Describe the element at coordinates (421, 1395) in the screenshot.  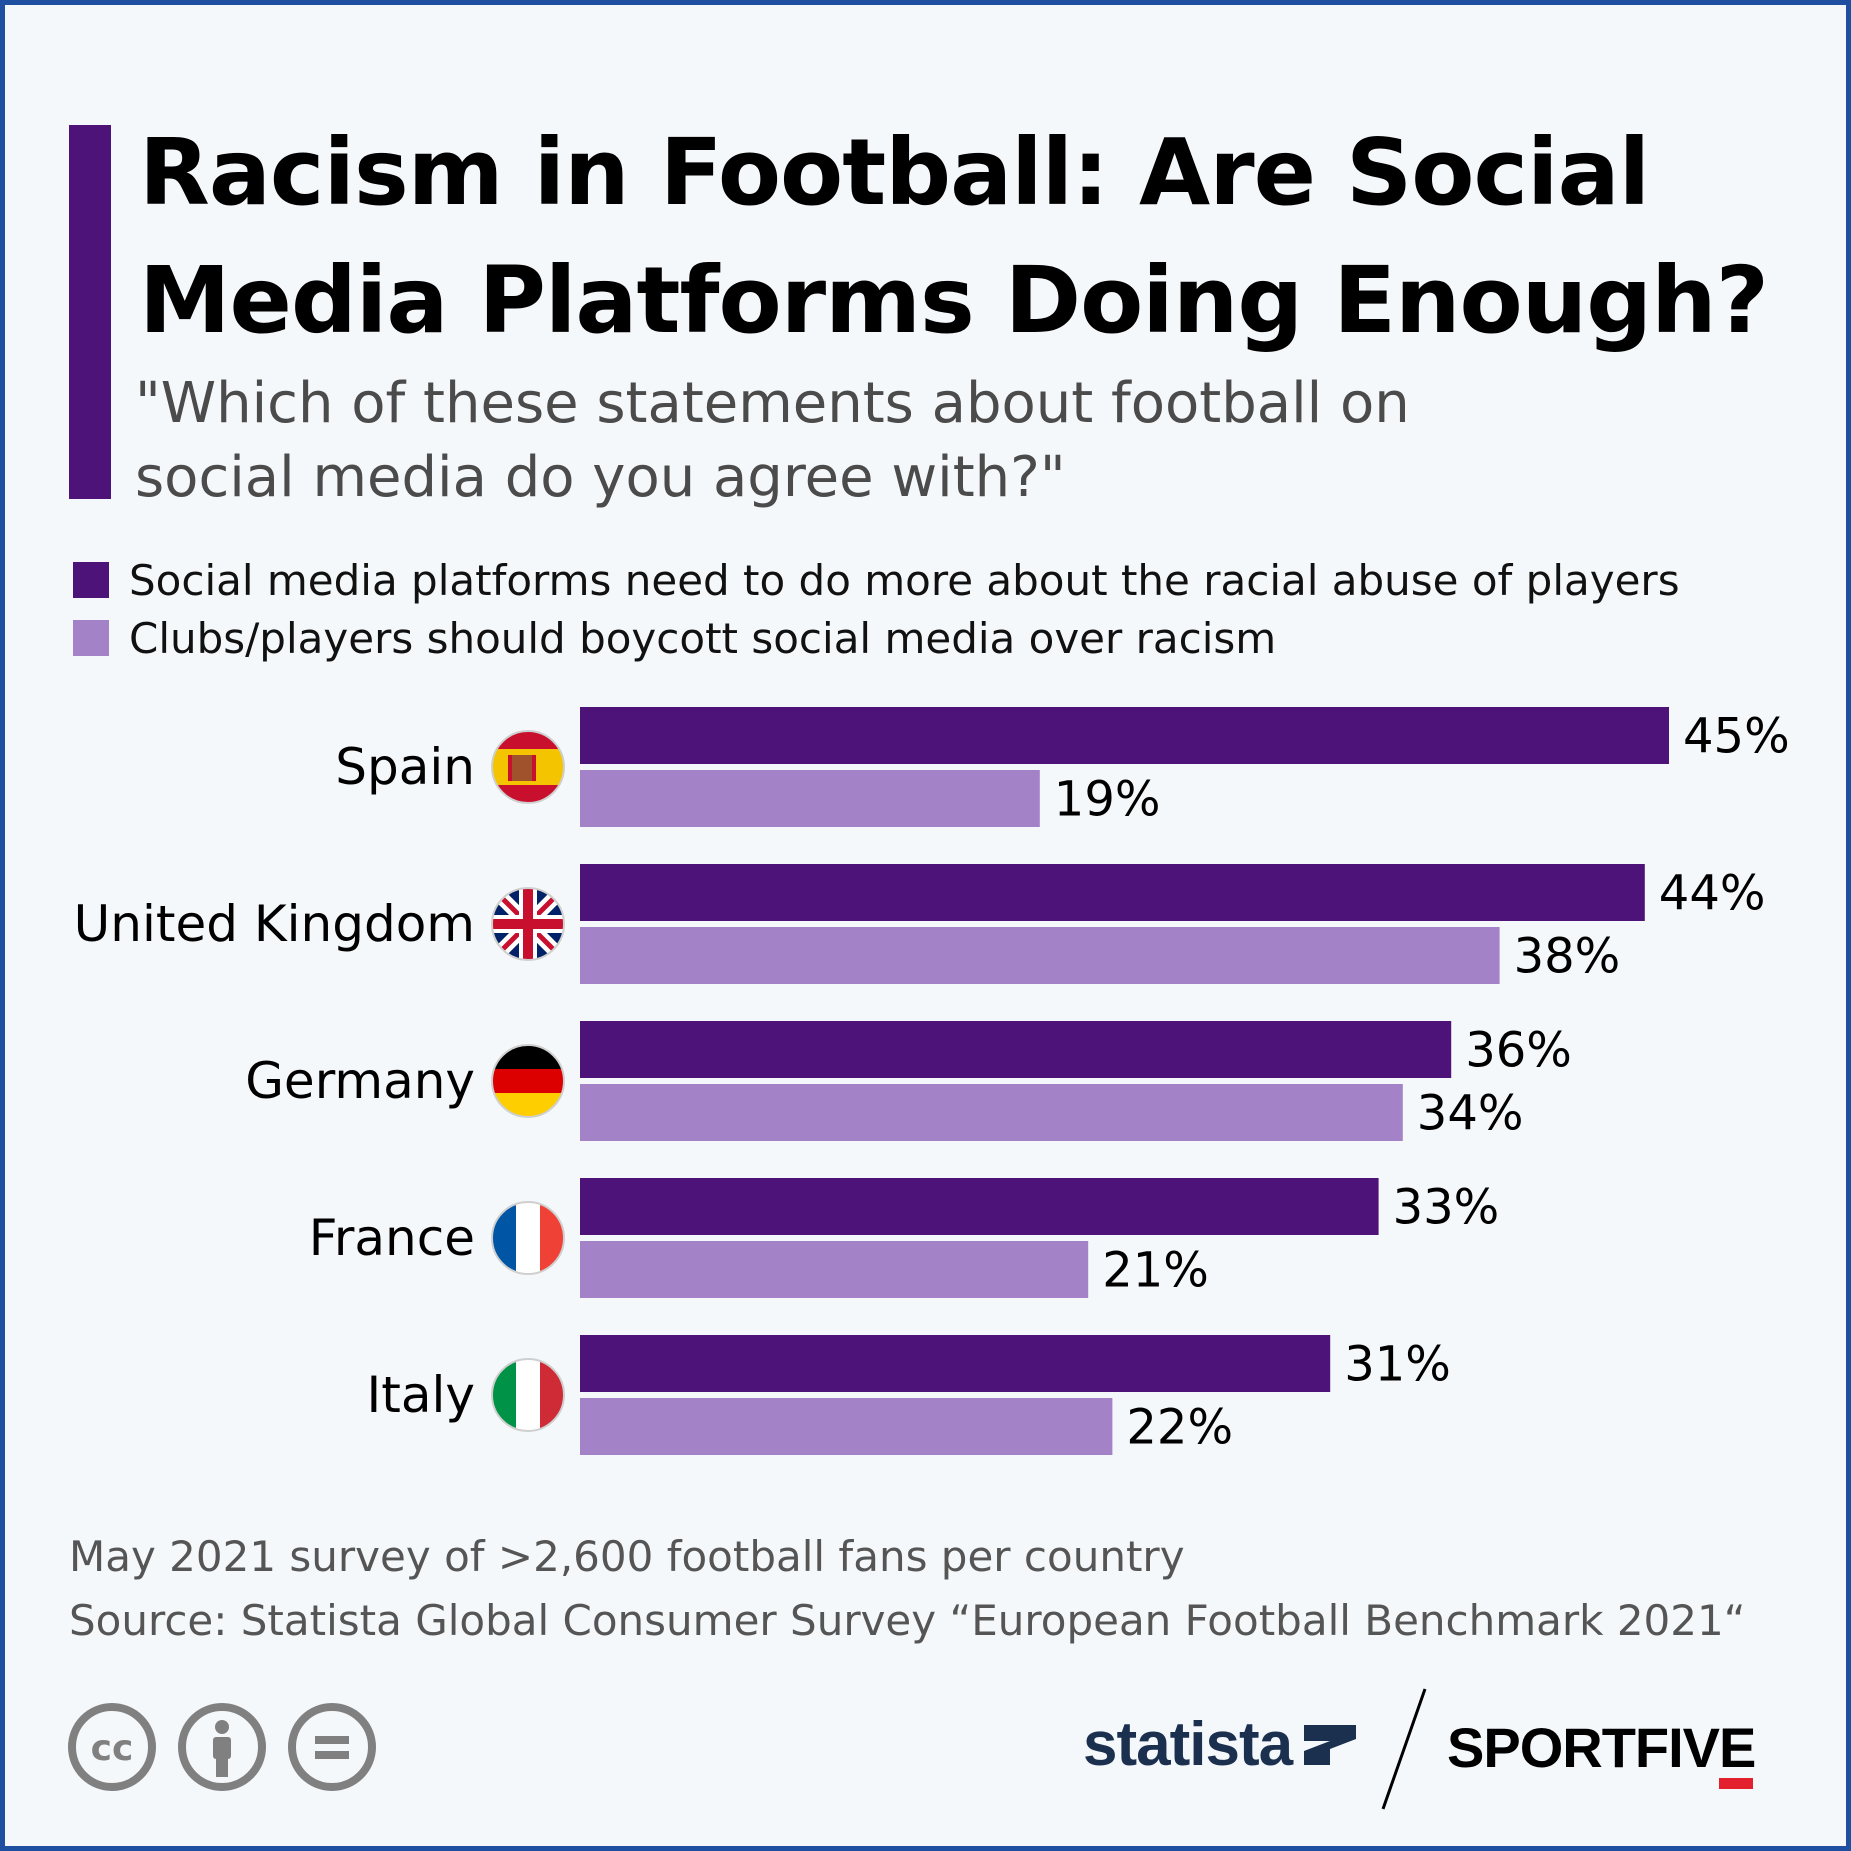
I see `category-label: Italy` at that location.